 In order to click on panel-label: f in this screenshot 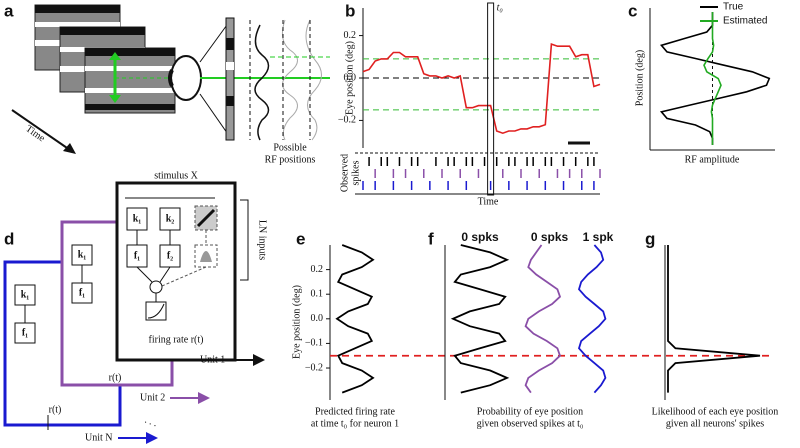, I will do `click(431, 238)`.